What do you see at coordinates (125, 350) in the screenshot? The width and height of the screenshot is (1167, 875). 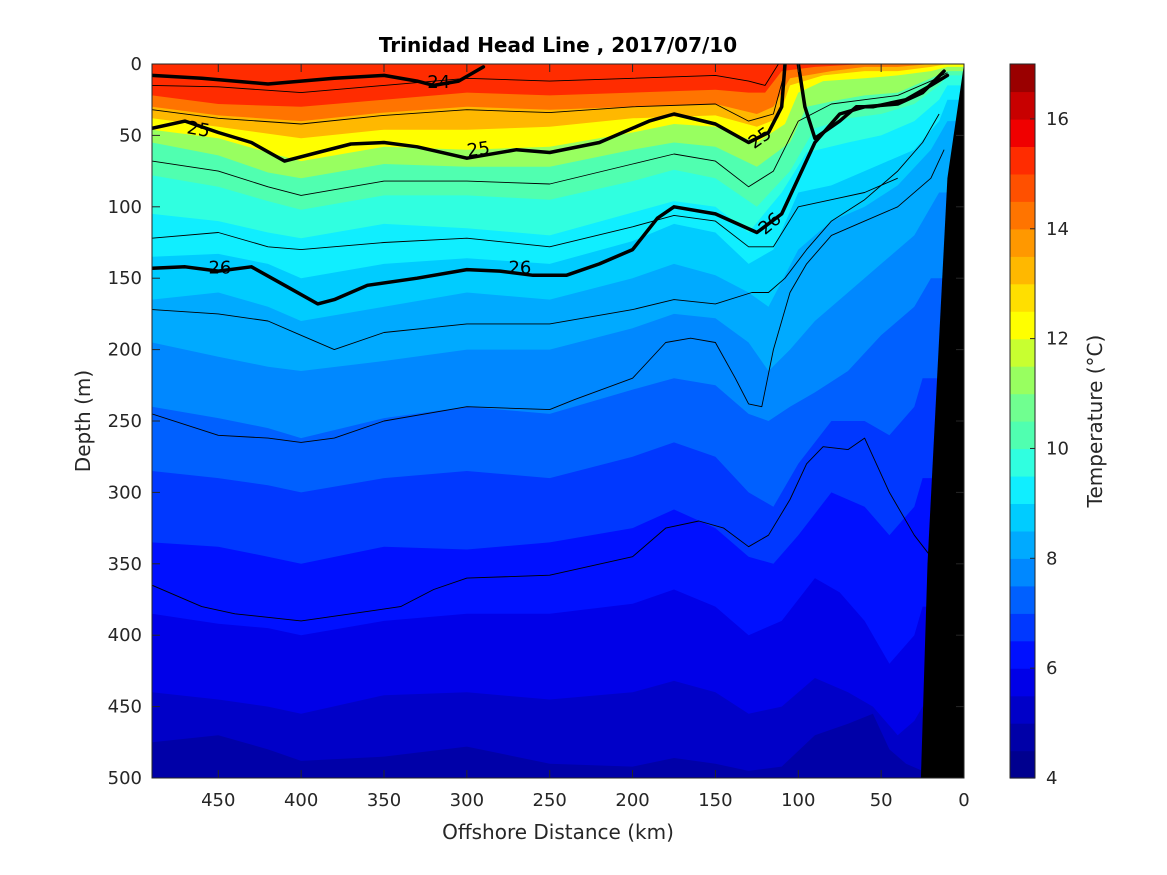 I see `y-tick-label: 200` at bounding box center [125, 350].